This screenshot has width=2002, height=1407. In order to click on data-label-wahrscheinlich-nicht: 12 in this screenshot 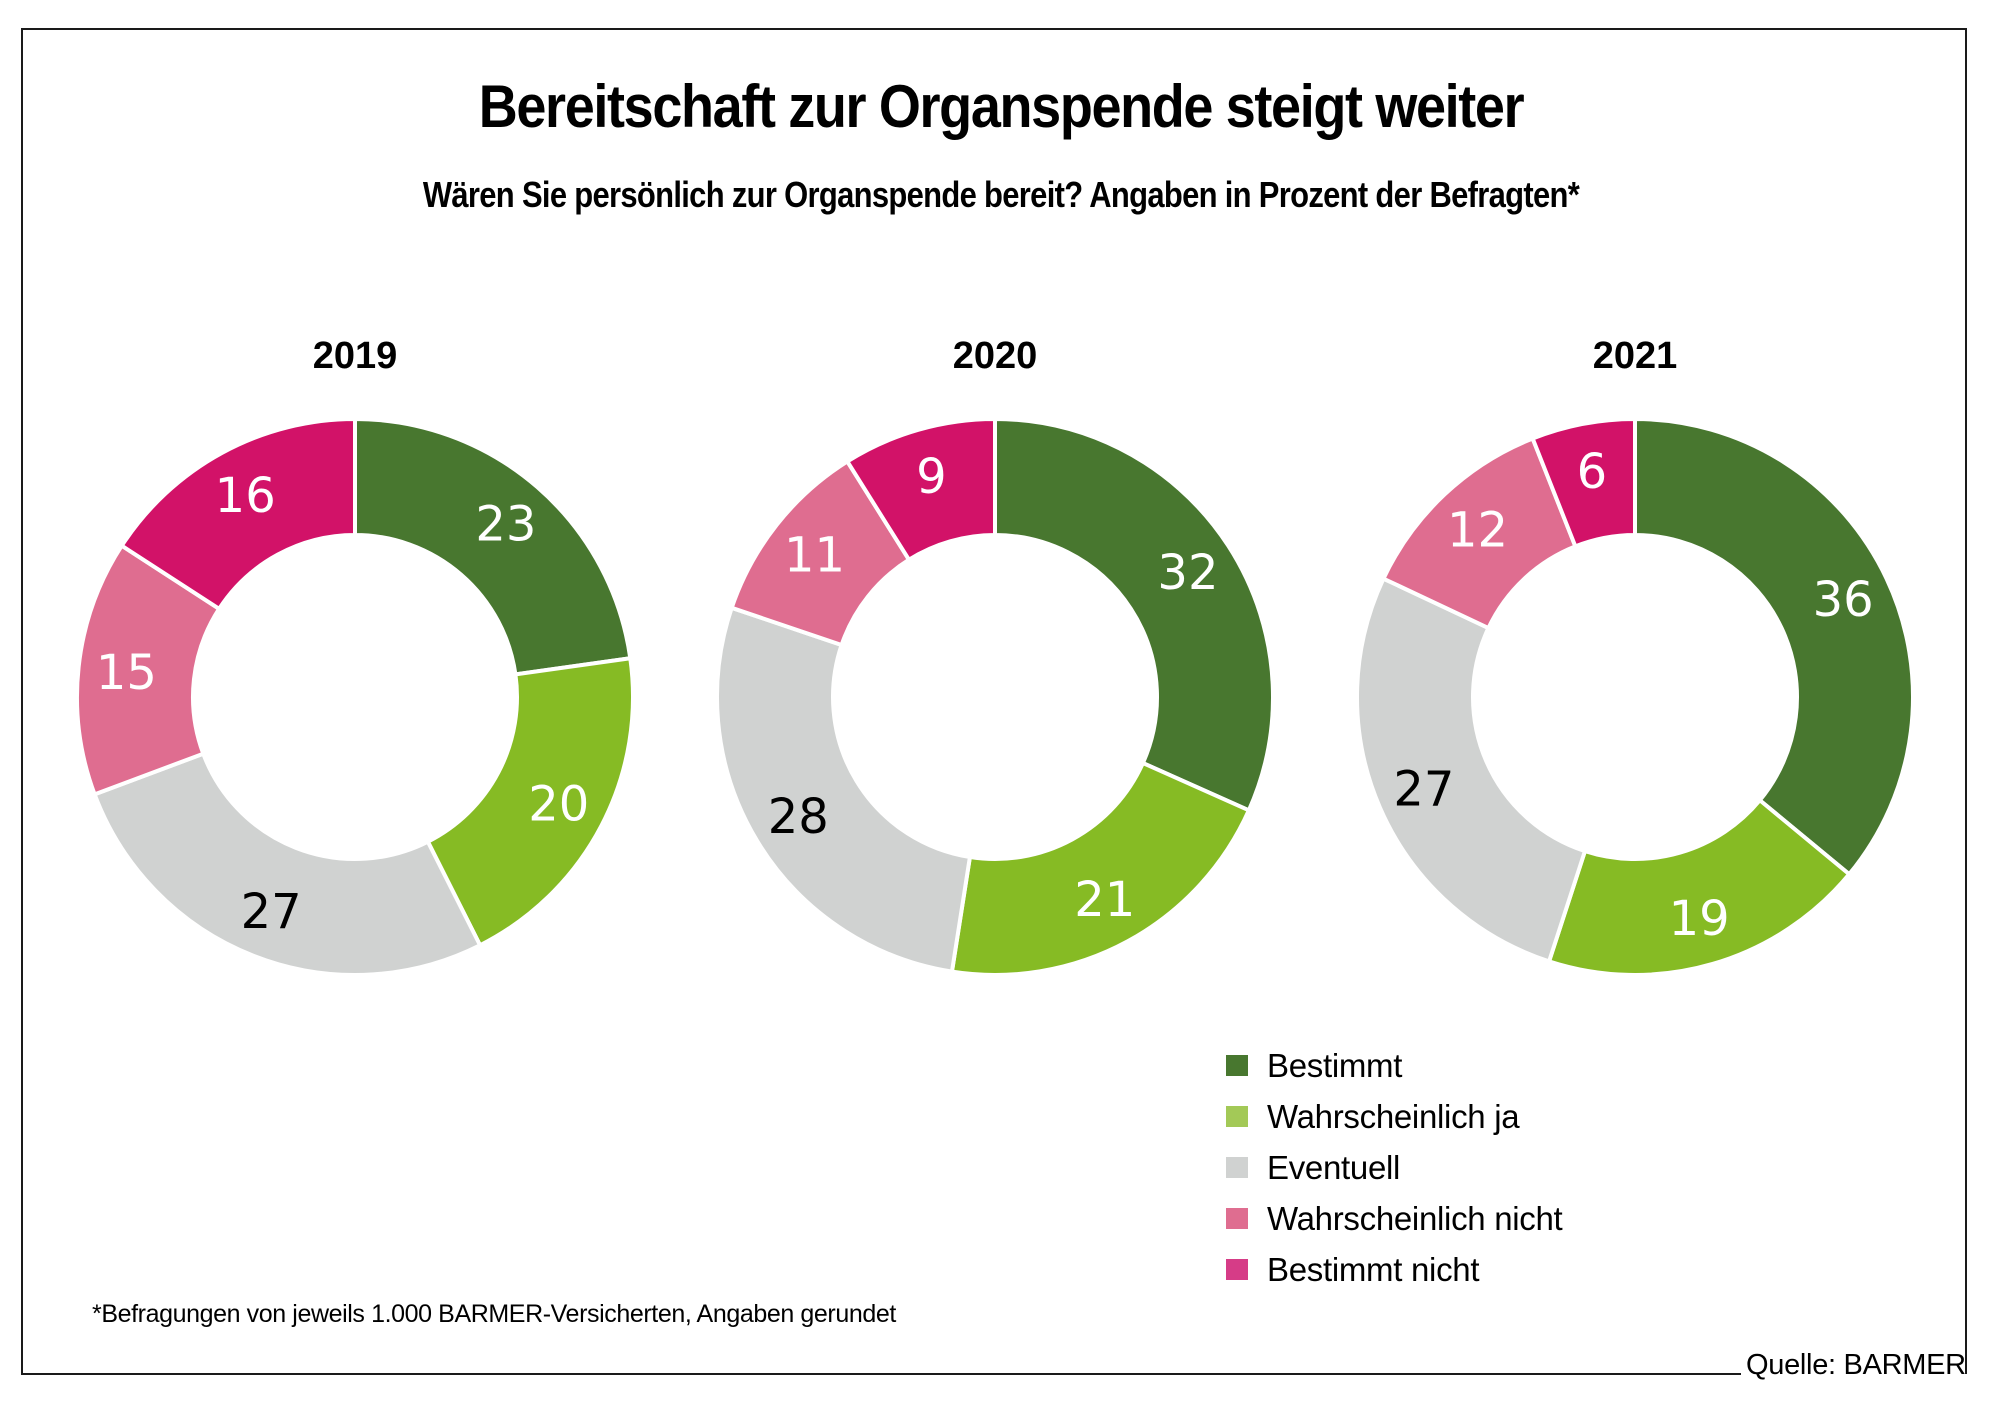, I will do `click(1477, 530)`.